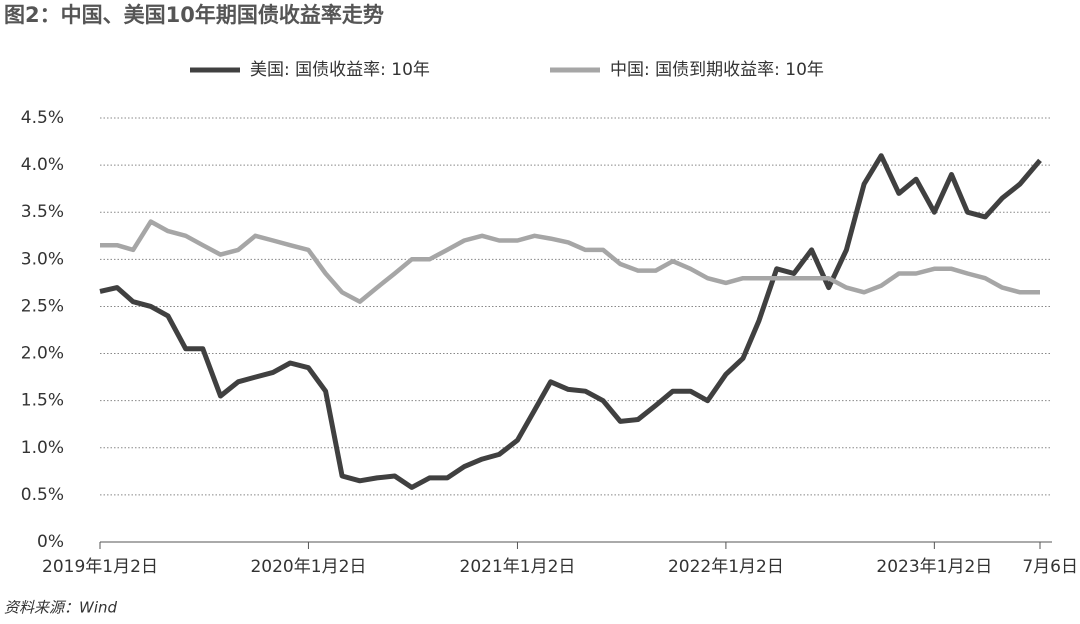 The height and width of the screenshot is (624, 1080). I want to click on y-tick-label: 2.5%, so click(42, 306).